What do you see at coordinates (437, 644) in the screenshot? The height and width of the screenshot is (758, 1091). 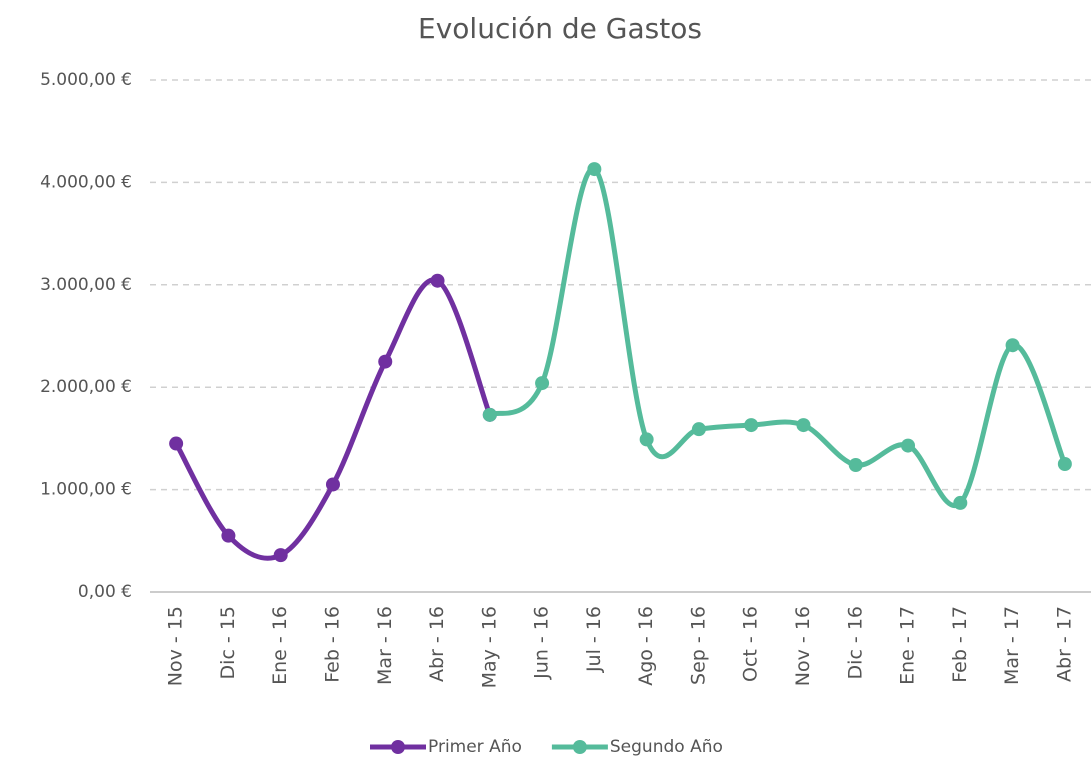 I see `x-tick-label: Abr - 16` at bounding box center [437, 644].